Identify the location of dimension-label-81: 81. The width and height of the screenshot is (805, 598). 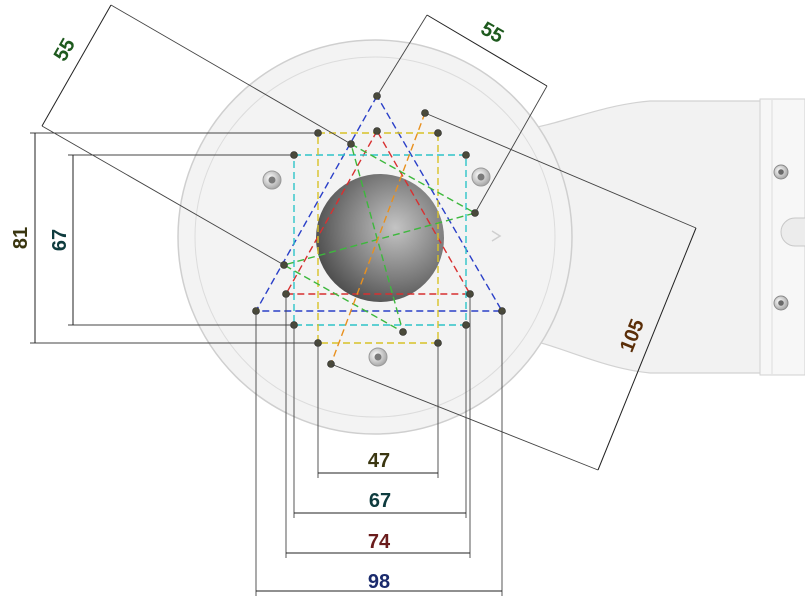
(21, 238).